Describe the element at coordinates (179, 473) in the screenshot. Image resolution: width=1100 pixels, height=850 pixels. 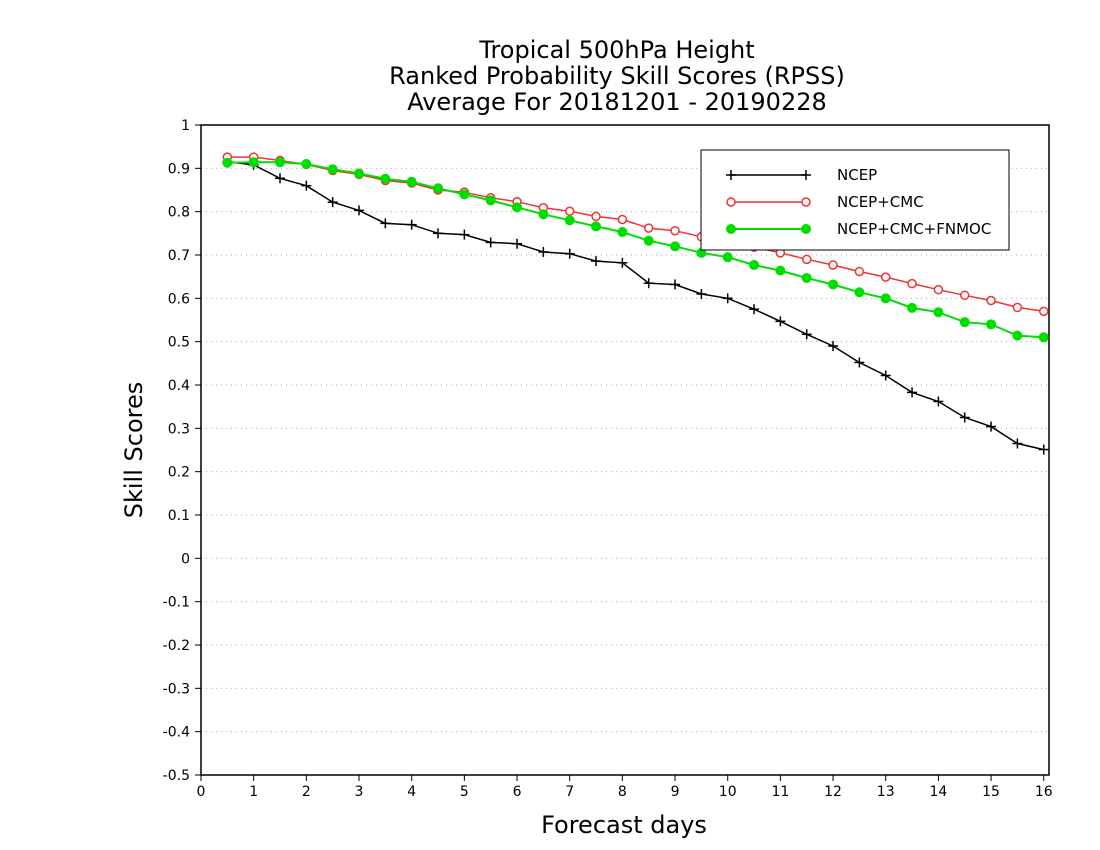
I see `y-tick-label: 0.2` at that location.